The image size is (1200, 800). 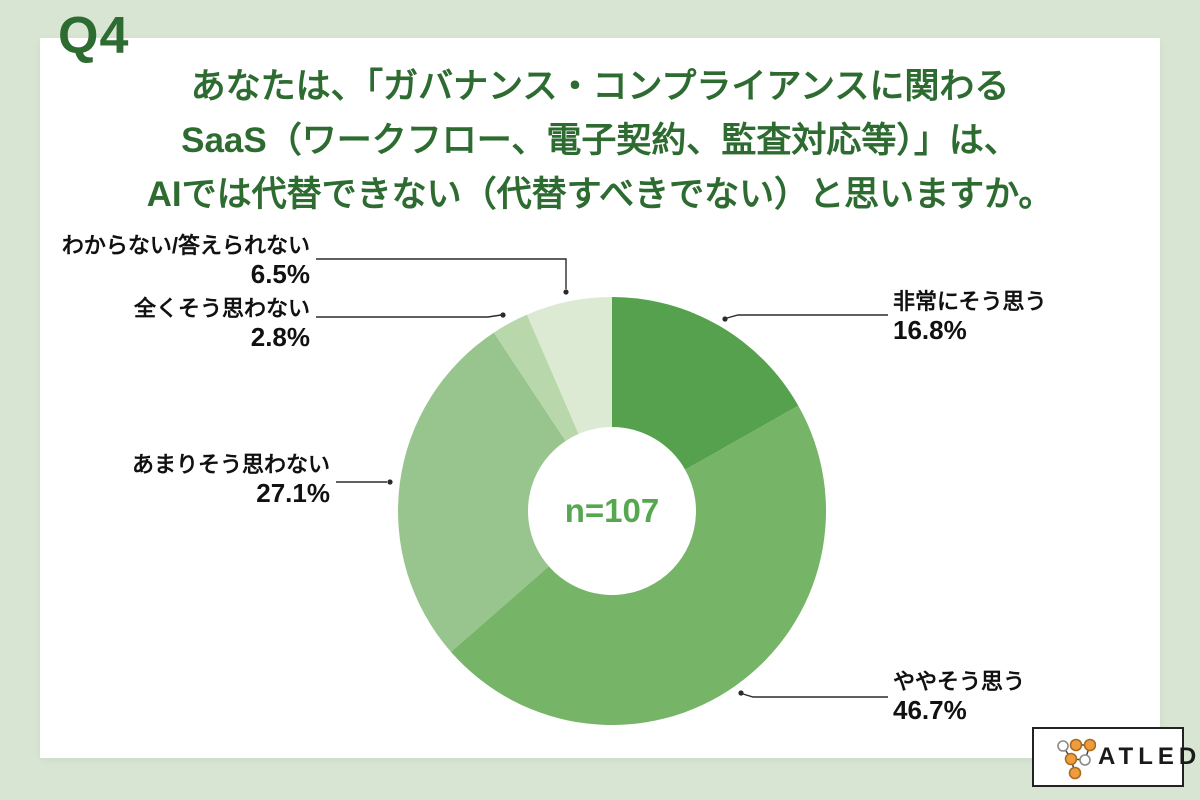 What do you see at coordinates (280, 274) in the screenshot?
I see `slice-label-wakaranai-value: 6.5%` at bounding box center [280, 274].